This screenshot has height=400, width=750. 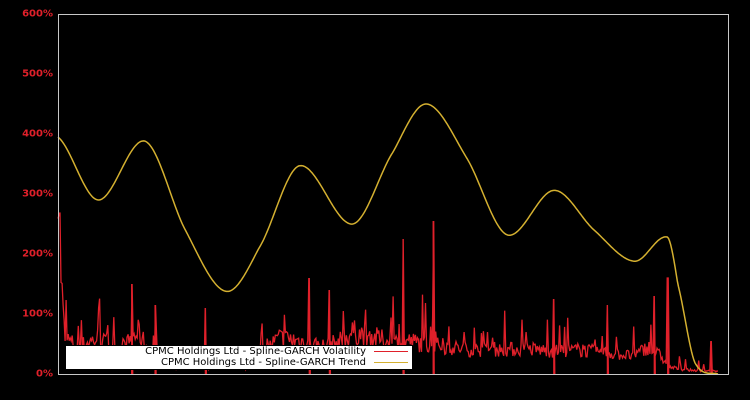 I want to click on legend-swatch-trend, so click(x=391, y=362).